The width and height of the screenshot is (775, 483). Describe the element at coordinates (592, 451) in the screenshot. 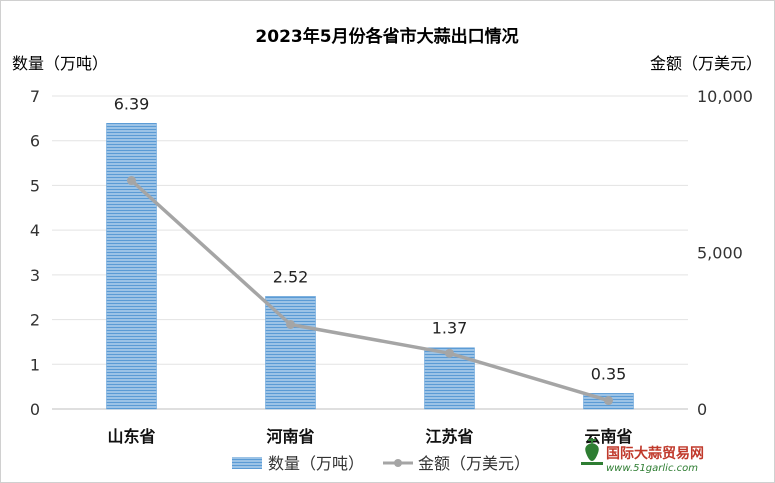

I see `garlic-logo-icon` at that location.